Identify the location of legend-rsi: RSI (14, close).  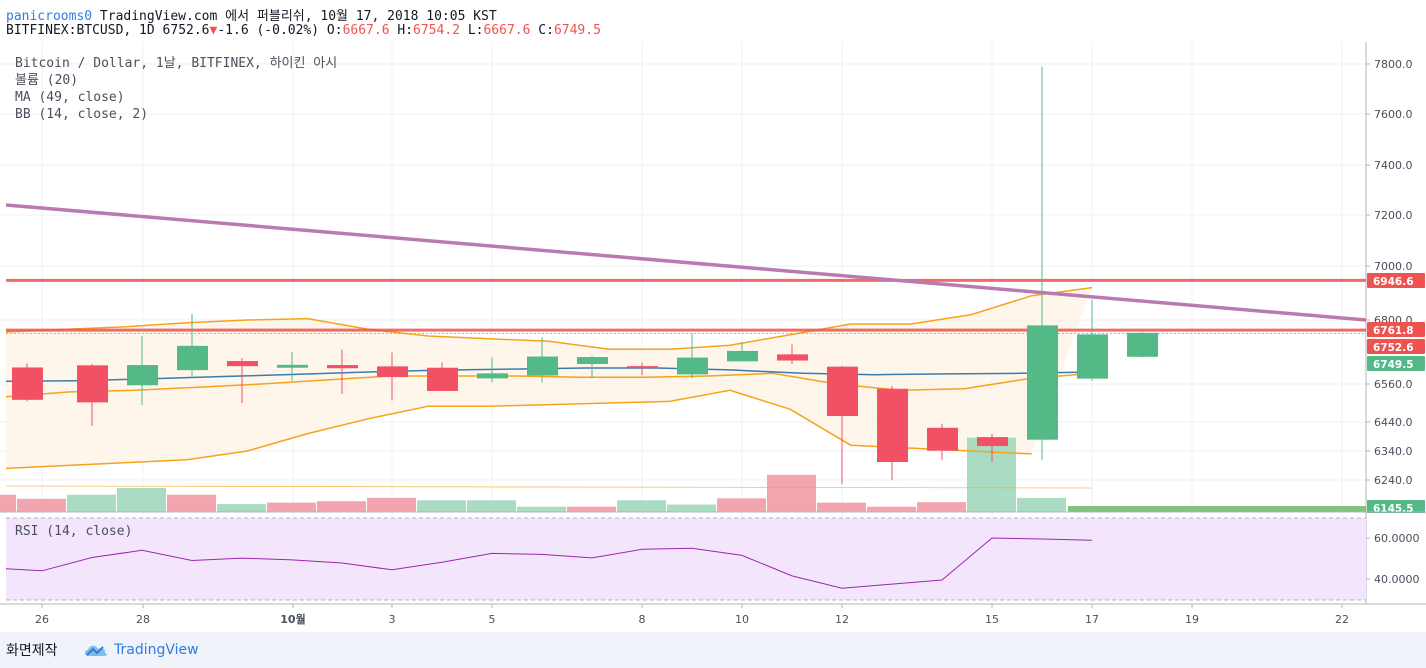
(73, 531).